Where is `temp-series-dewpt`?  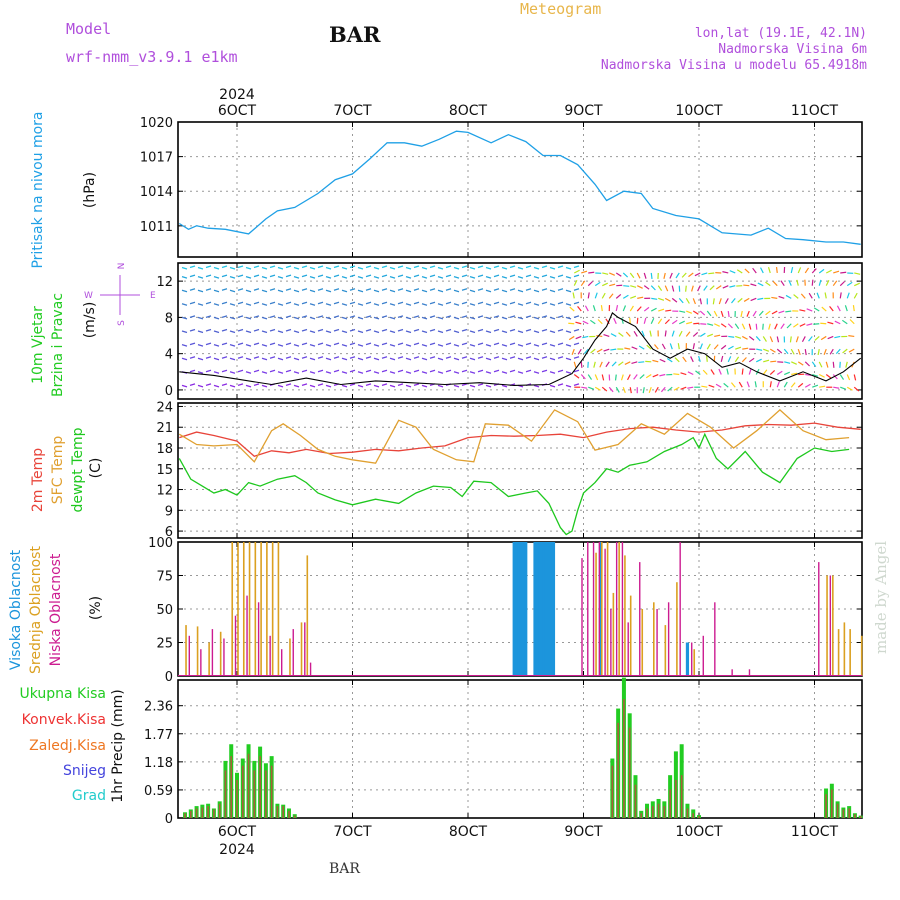 temp-series-dewpt is located at coordinates (514, 484).